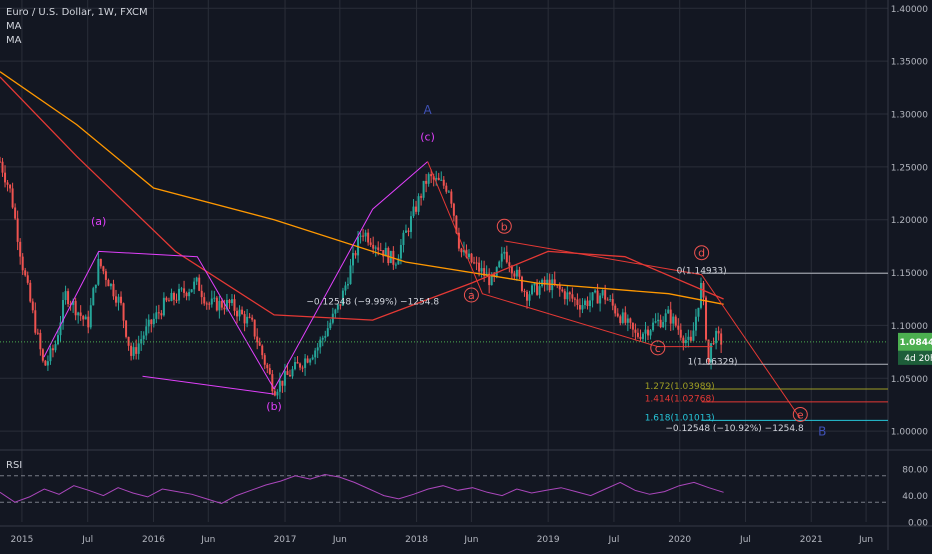 Image resolution: width=932 pixels, height=554 pixels. What do you see at coordinates (77, 41) in the screenshot?
I see `indicator-ma-2: MA` at bounding box center [77, 41].